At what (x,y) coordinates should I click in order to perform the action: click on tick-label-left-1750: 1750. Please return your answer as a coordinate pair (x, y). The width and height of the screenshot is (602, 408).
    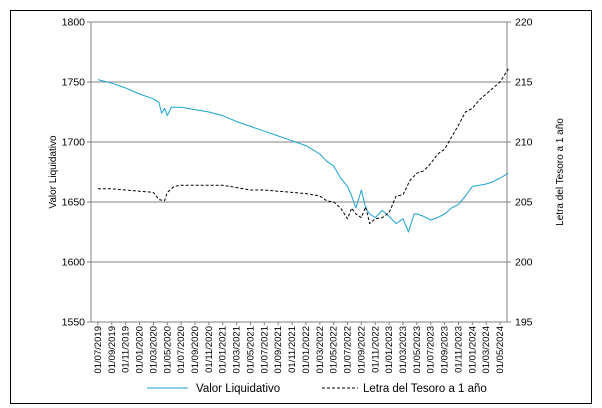
    Looking at the image, I should click on (74, 83).